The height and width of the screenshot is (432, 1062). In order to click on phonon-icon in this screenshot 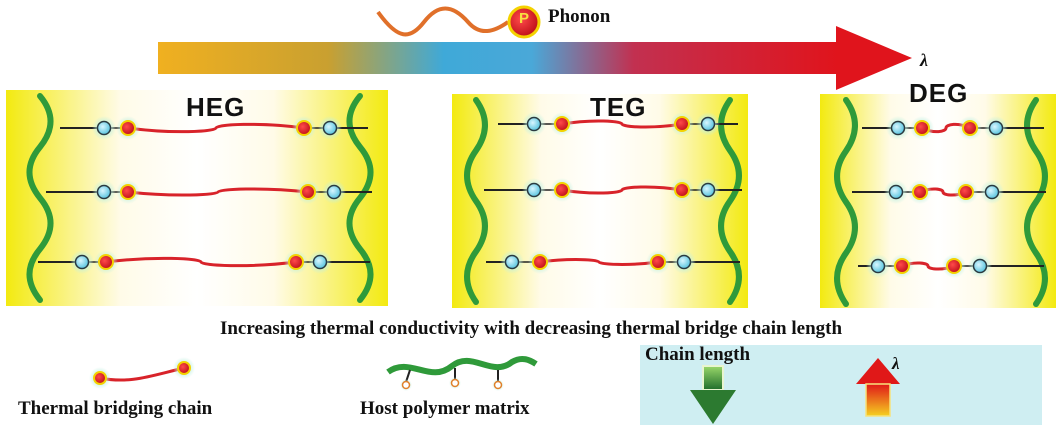, I will do `click(458, 22)`.